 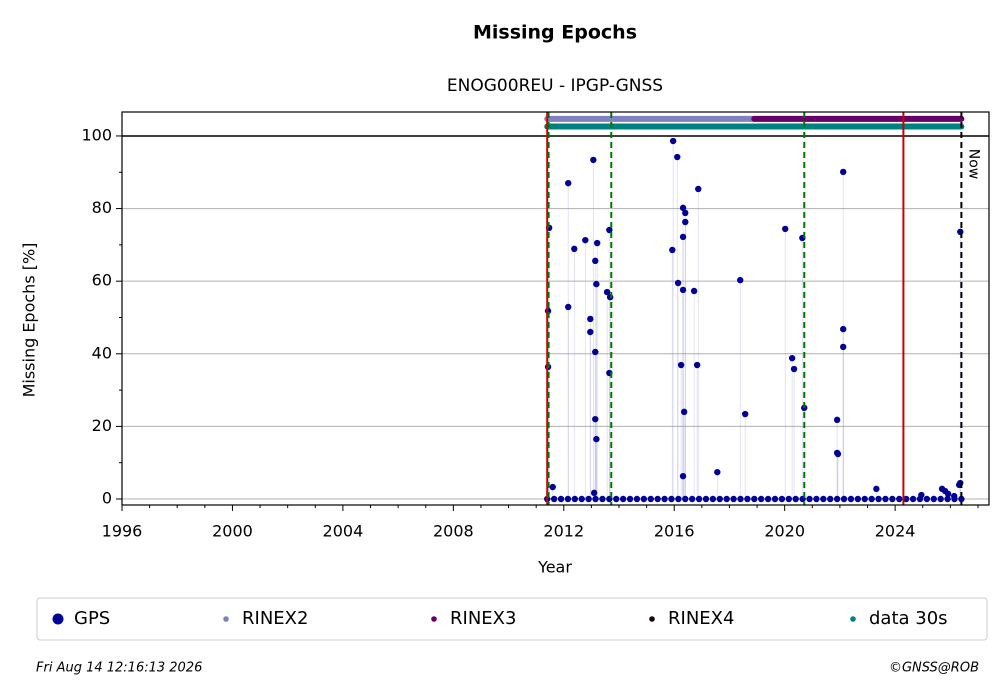 I want to click on legend-label: GPS, so click(x=92, y=618).